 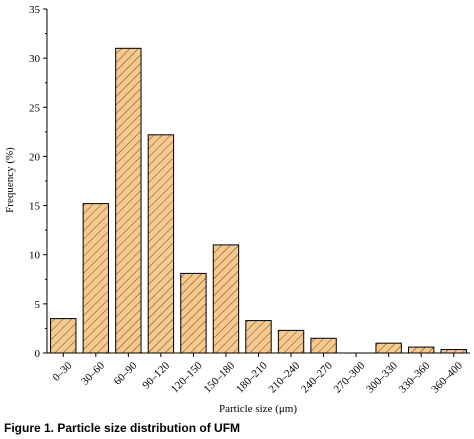 I want to click on x-tick-label: 30–60, so click(x=93, y=373).